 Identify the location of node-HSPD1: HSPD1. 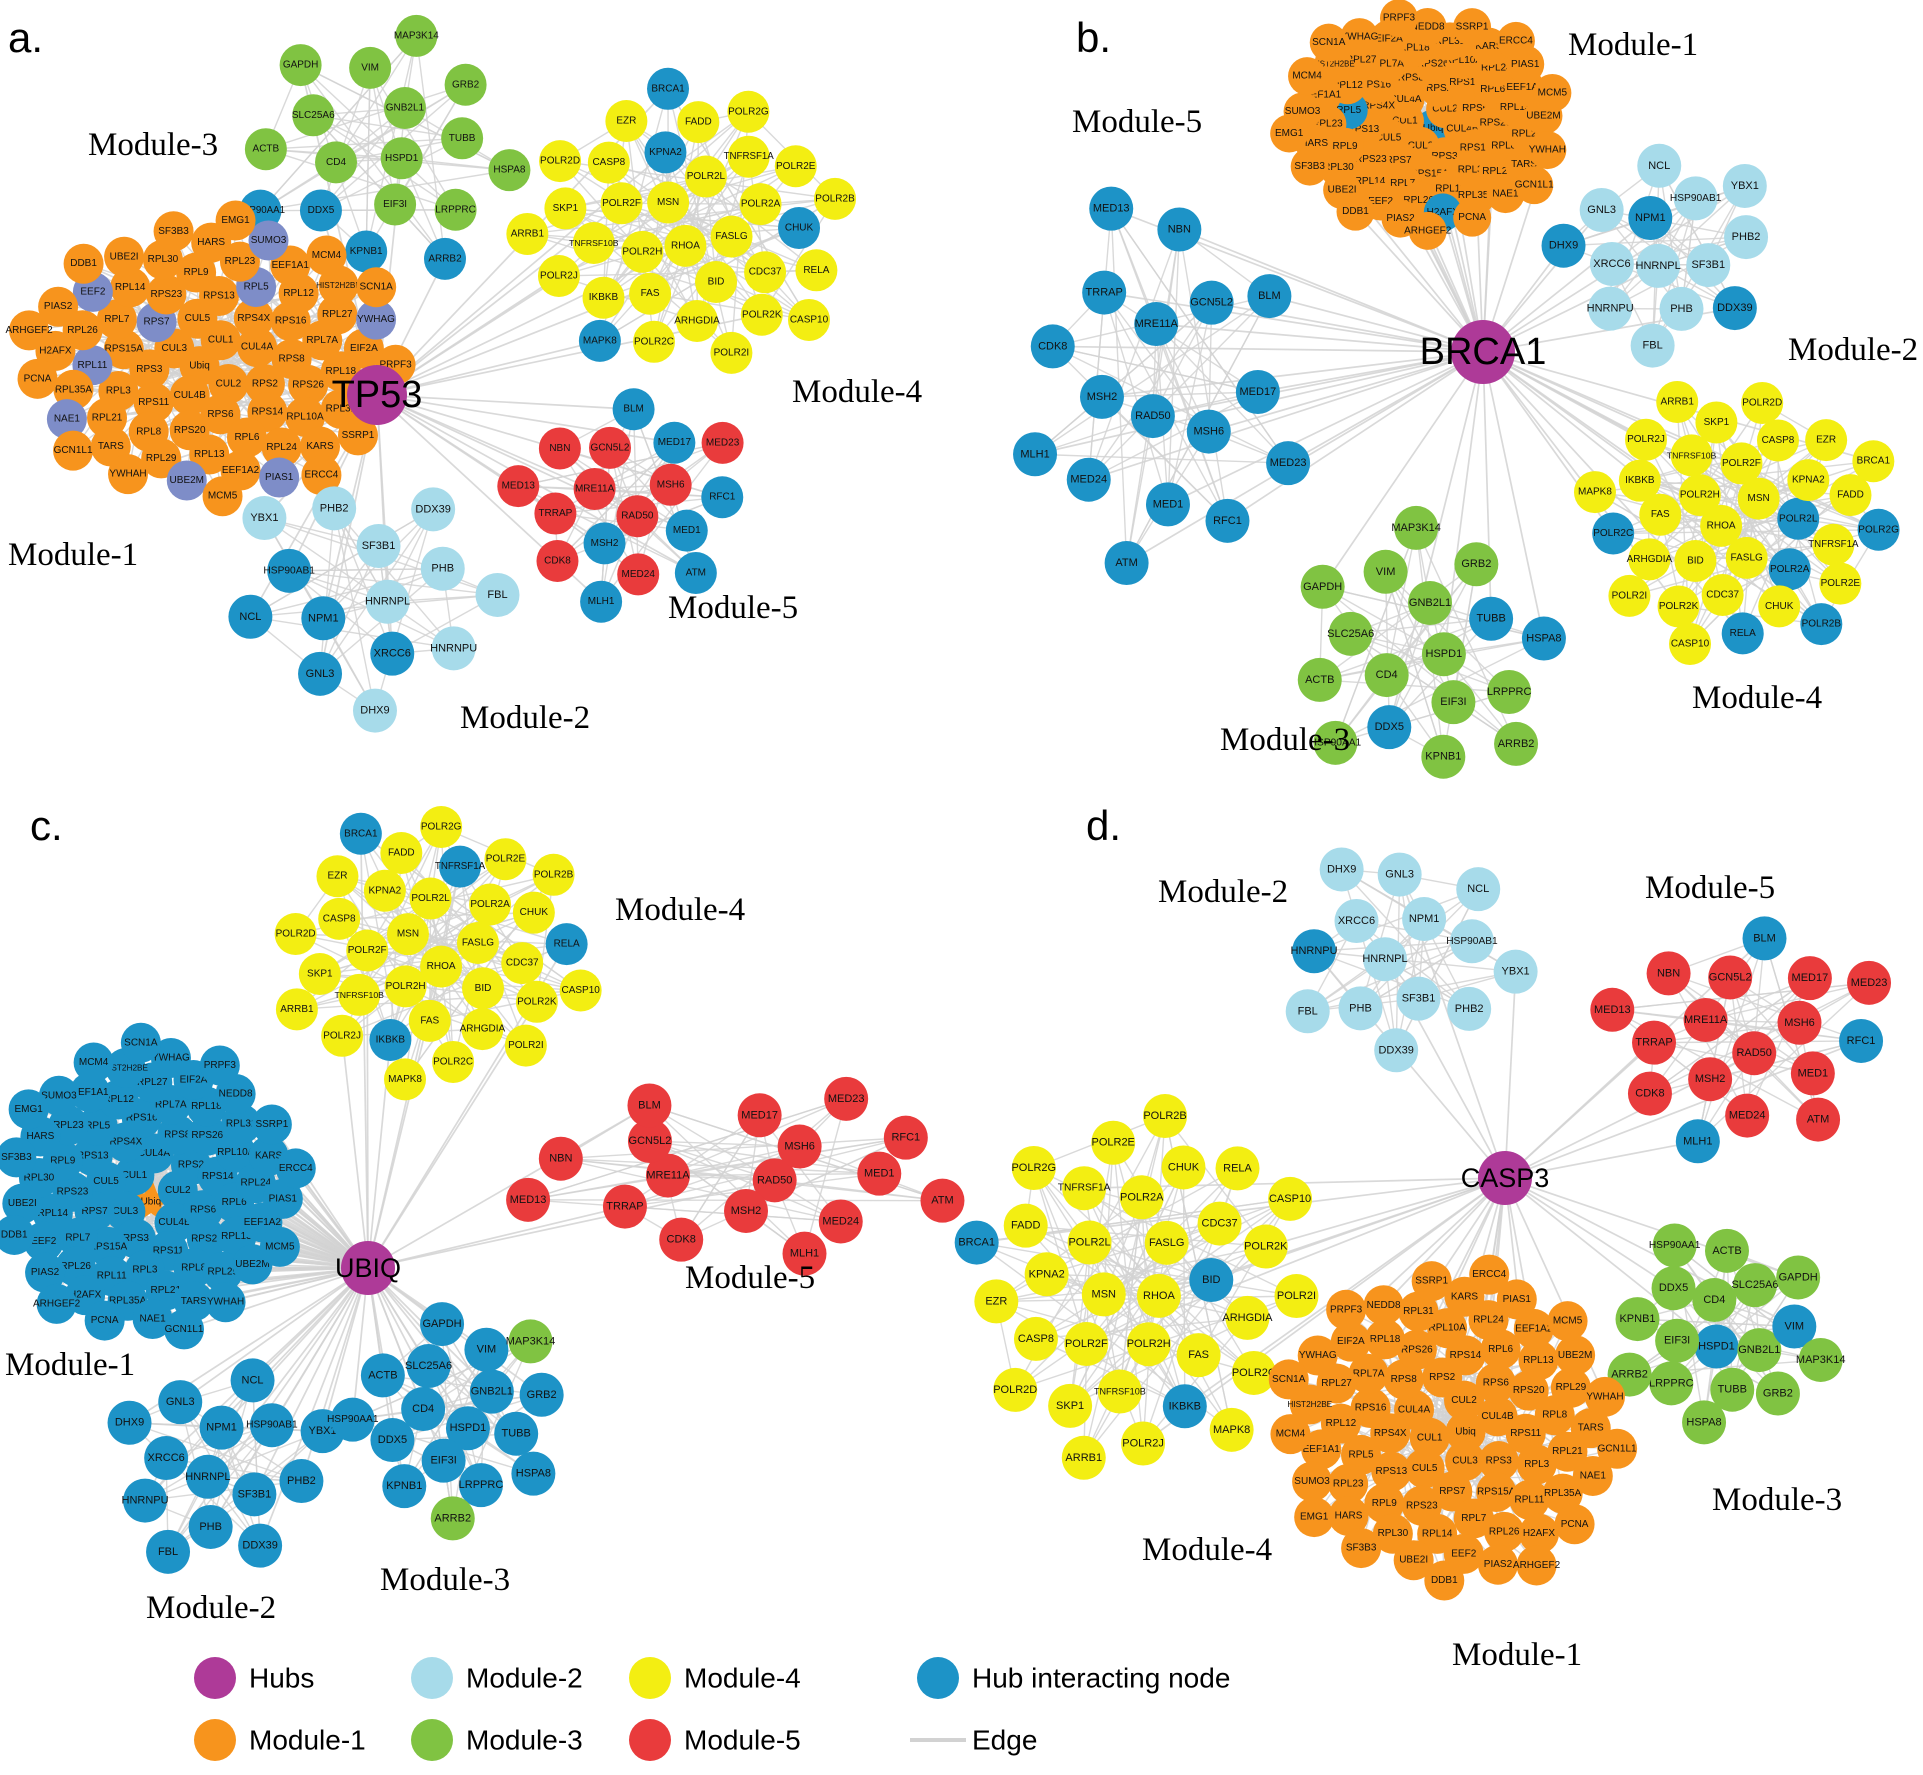
(467, 1428).